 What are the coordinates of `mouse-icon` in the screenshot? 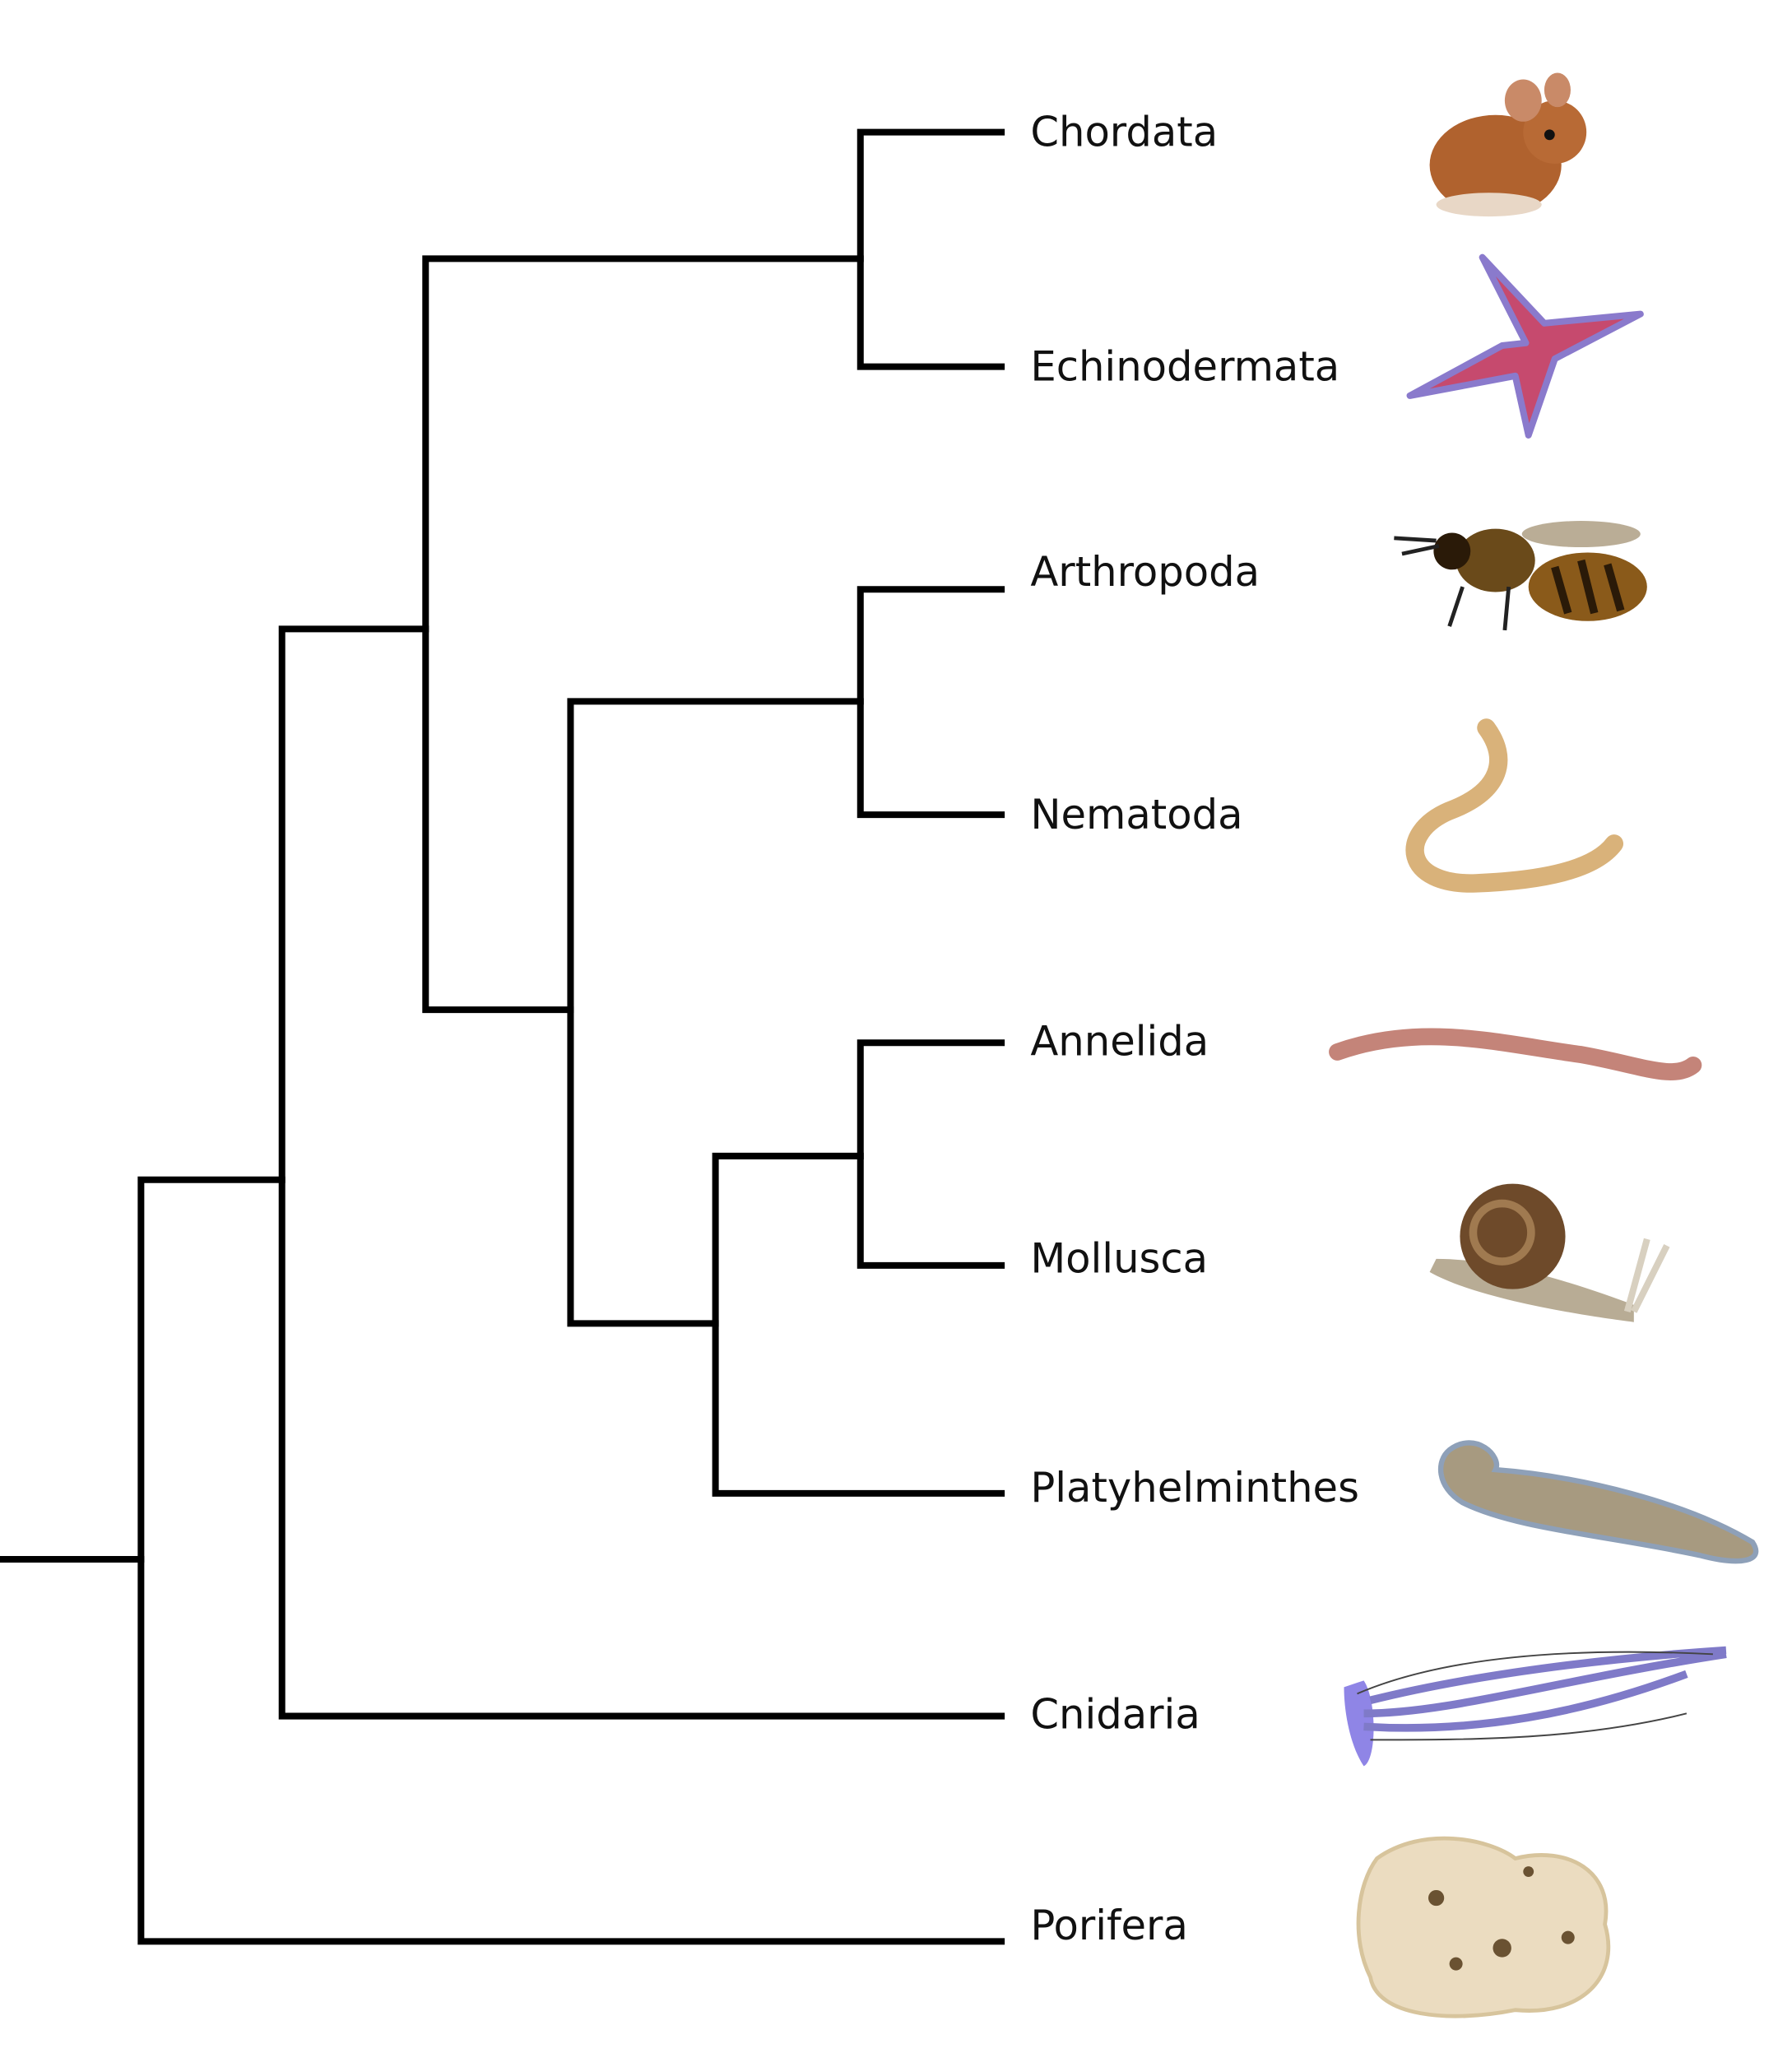 It's located at (1508, 144).